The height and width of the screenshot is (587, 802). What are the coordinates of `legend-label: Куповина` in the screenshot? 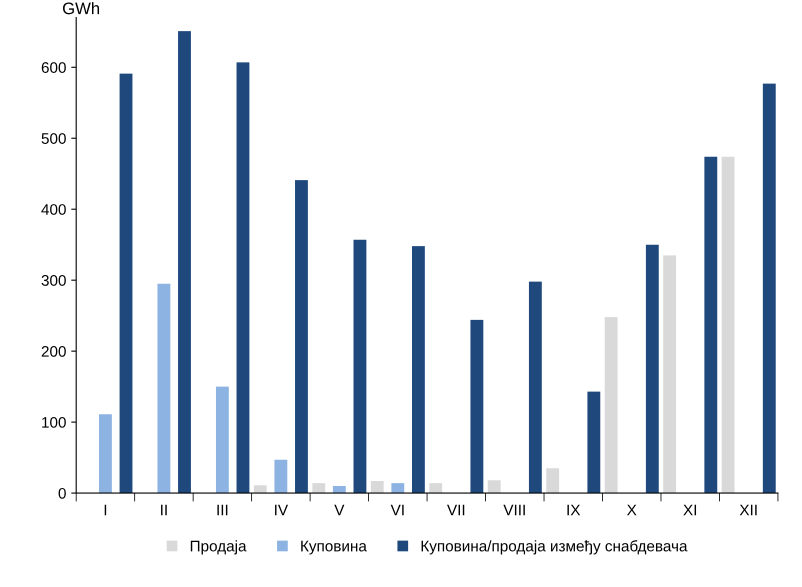 It's located at (334, 547).